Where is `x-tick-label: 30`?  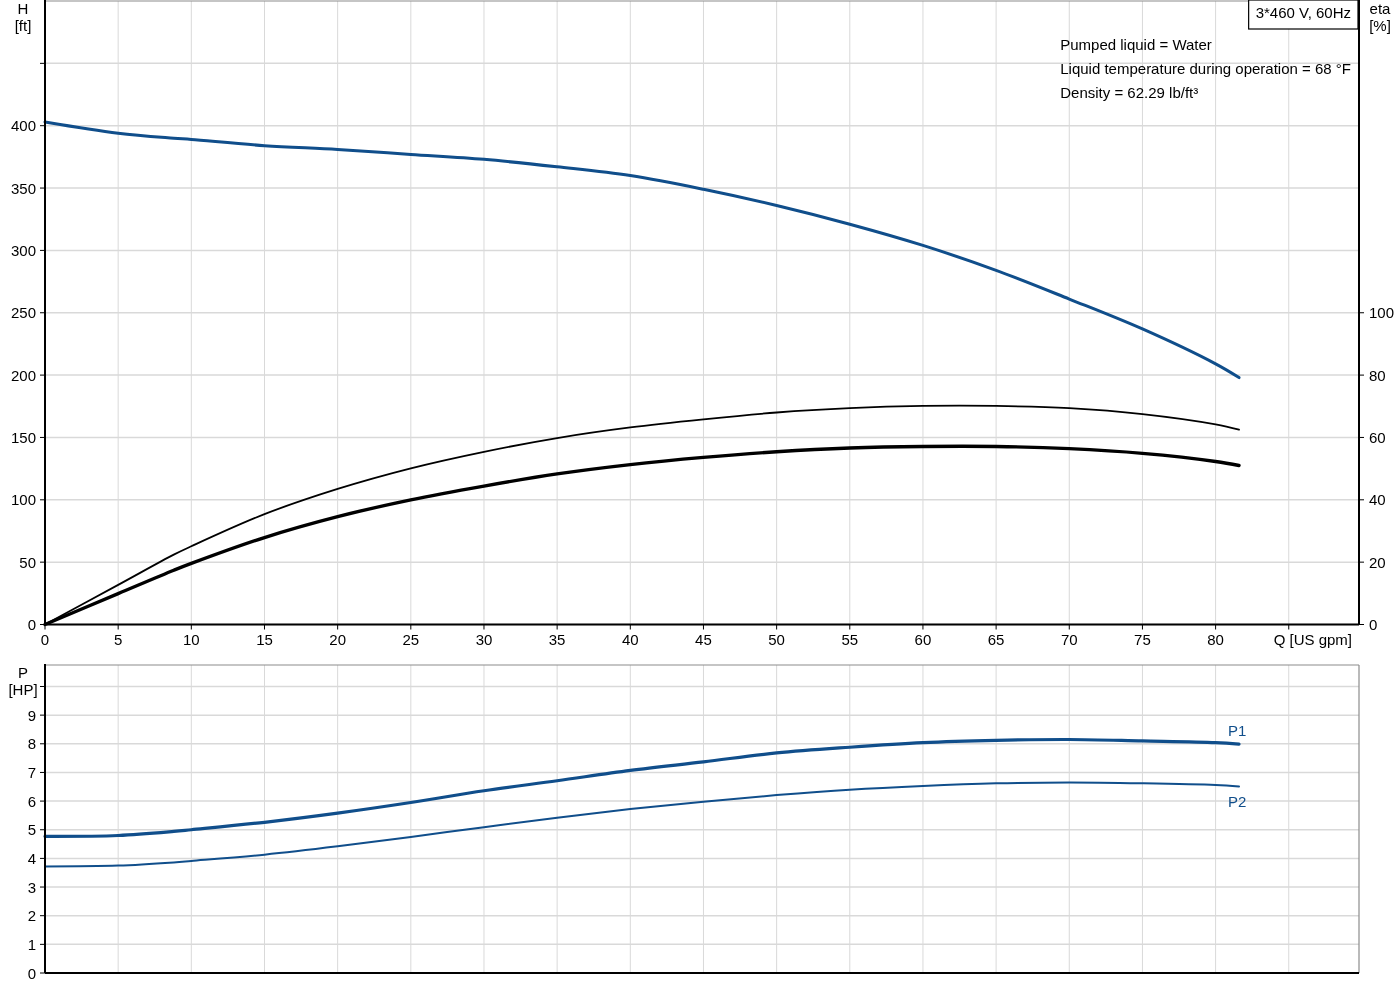
x-tick-label: 30 is located at coordinates (484, 639).